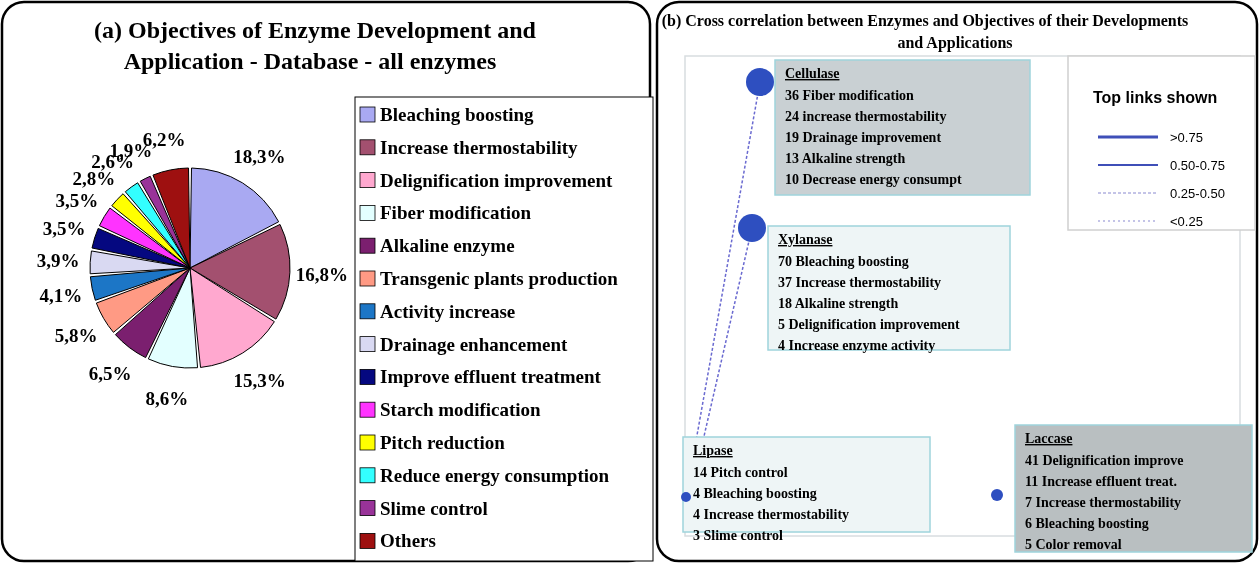 The image size is (1260, 563). Describe the element at coordinates (1197, 193) in the screenshot. I see `text: 0.25-0.50` at that location.